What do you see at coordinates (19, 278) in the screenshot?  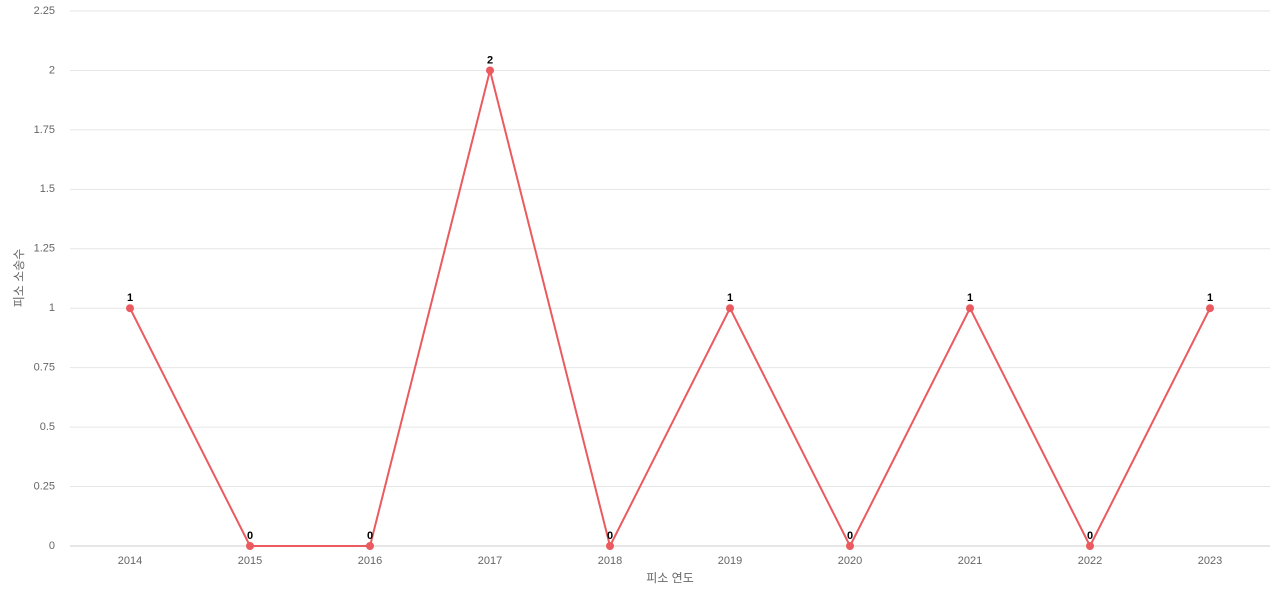 I see `y-axis-title: 피소 소송수` at bounding box center [19, 278].